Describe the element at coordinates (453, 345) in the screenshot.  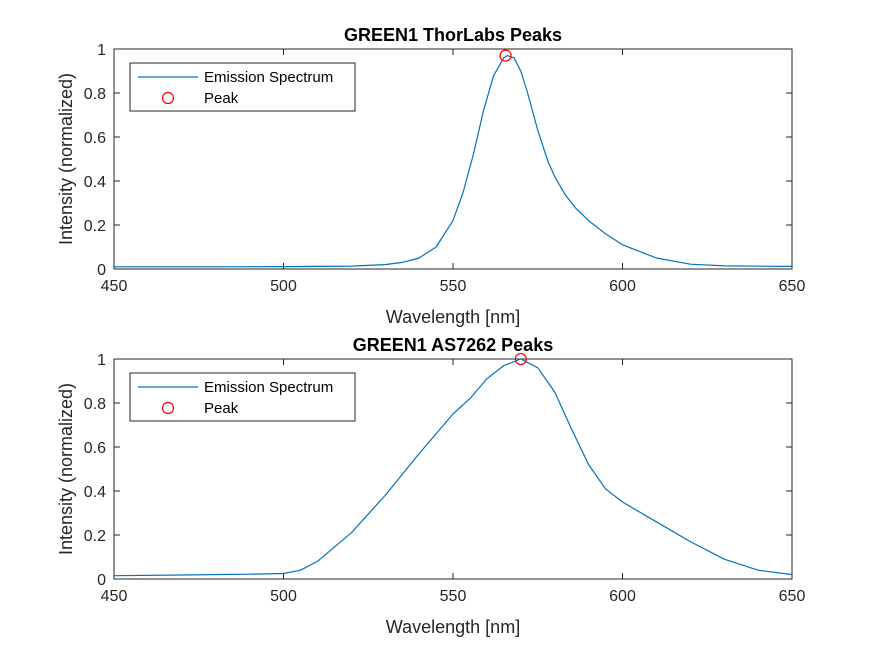
I see `chart-title: GREEN1 AS7262 Peaks` at that location.